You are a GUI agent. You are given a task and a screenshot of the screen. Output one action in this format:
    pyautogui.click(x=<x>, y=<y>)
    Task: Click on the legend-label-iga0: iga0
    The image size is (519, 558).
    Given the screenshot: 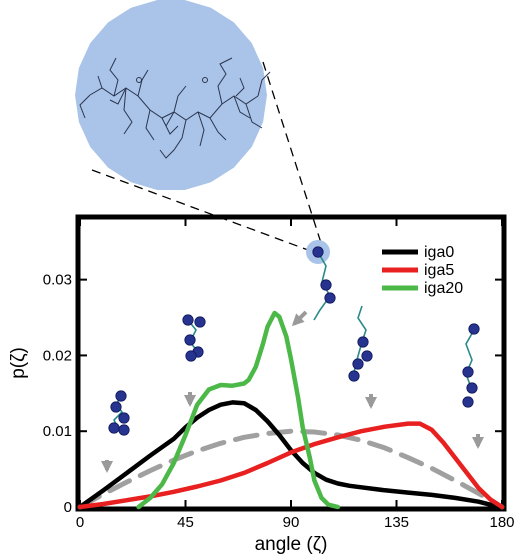 What is the action you would take?
    pyautogui.click(x=439, y=252)
    